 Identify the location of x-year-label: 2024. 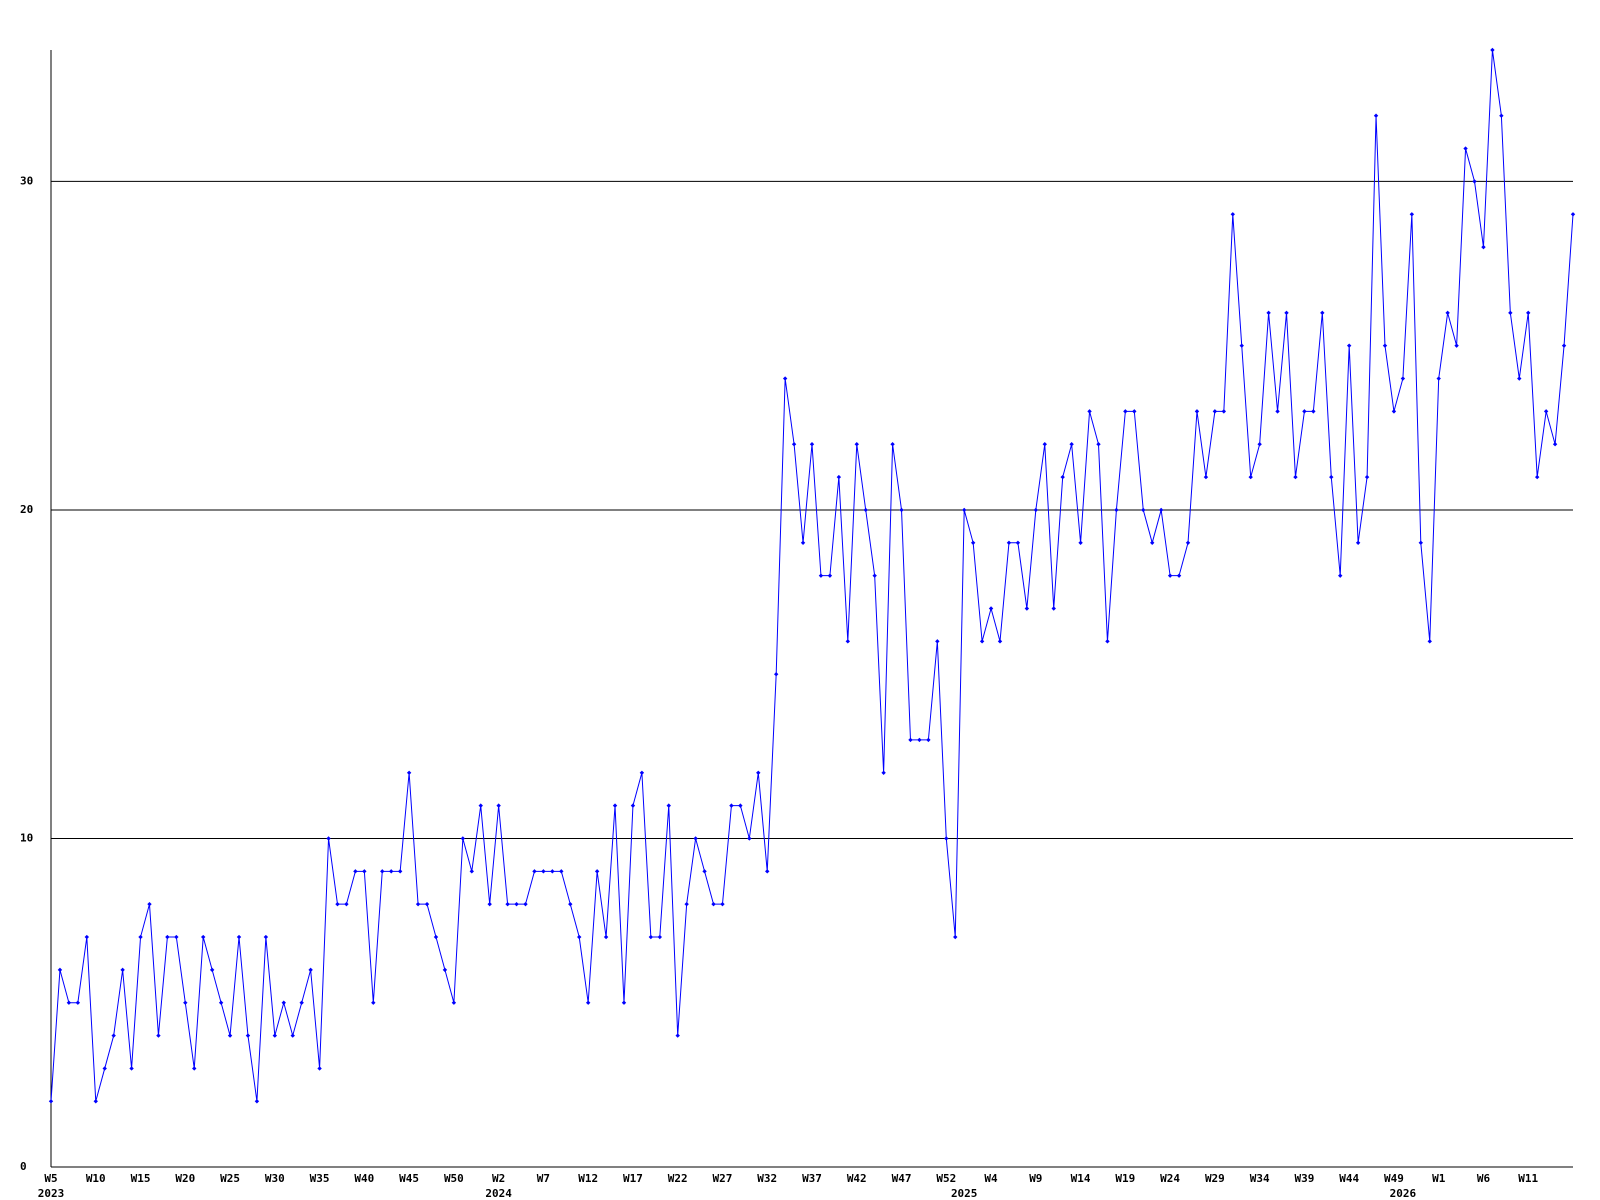
(498, 1193).